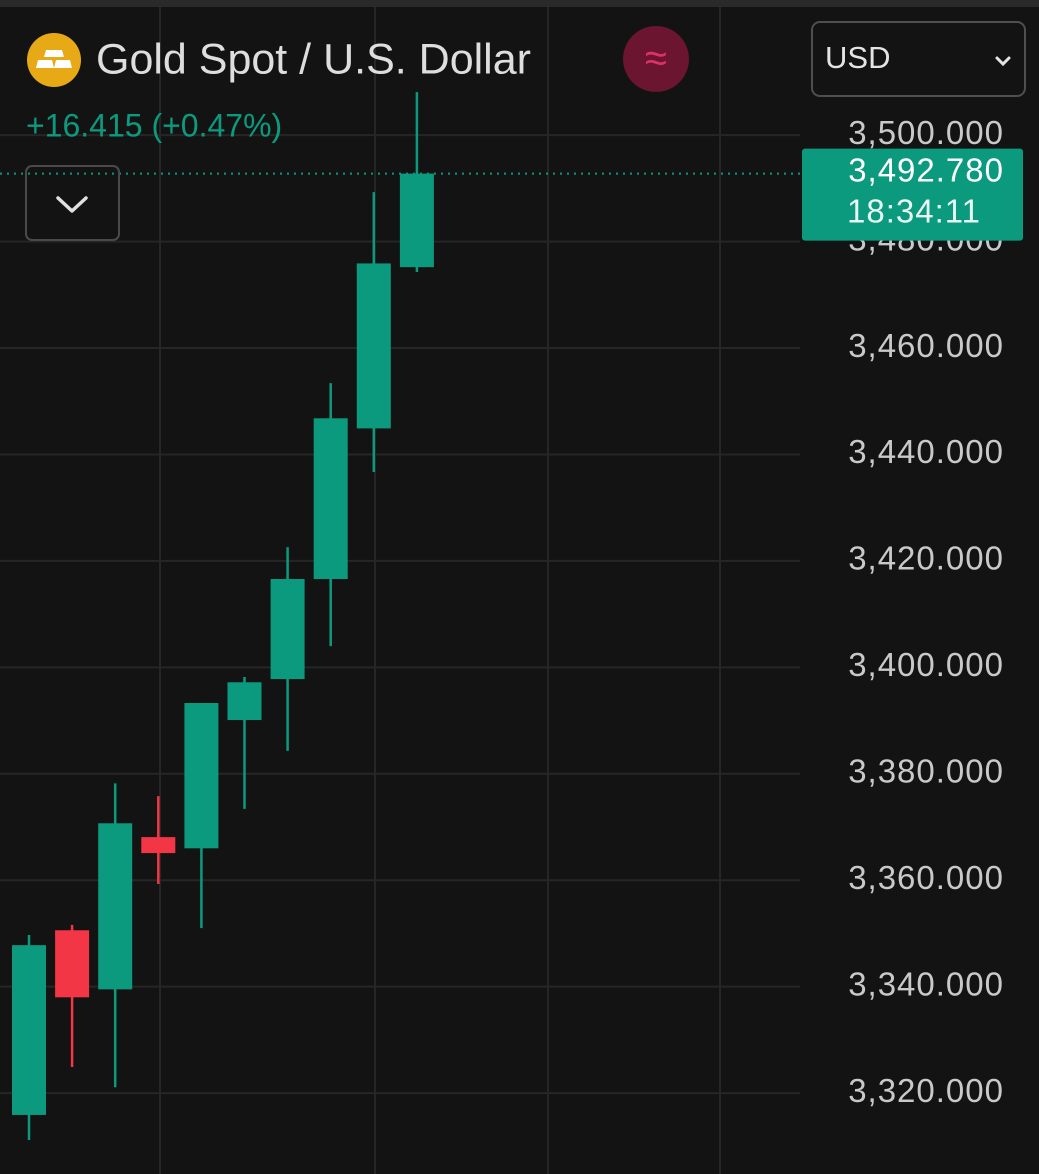 This screenshot has height=1174, width=1039. I want to click on price-change: +16.415 (+0.47%), so click(154, 125).